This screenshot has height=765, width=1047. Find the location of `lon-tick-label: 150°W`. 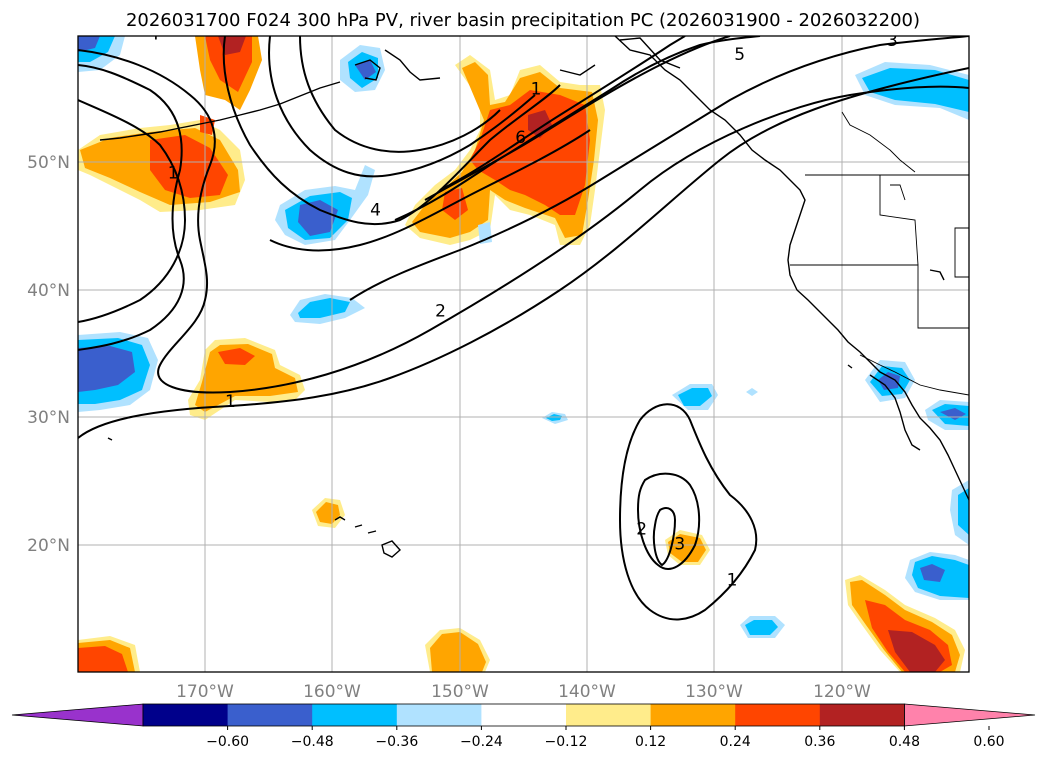

lon-tick-label: 150°W is located at coordinates (460, 692).